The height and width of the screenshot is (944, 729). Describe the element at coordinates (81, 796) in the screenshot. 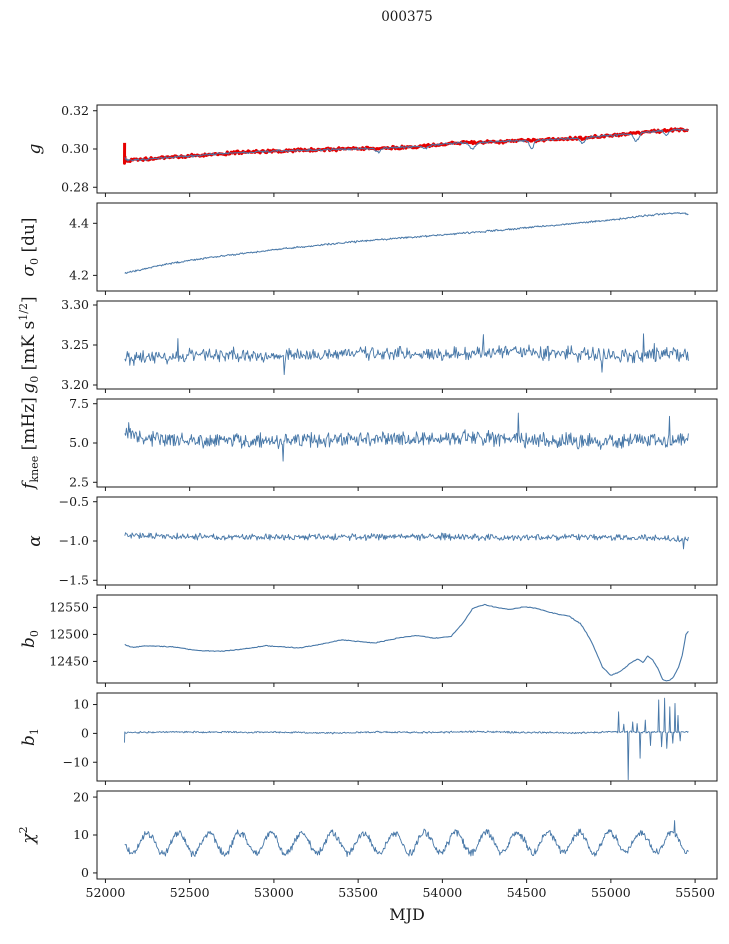

I see `y-tick-label: 20` at that location.